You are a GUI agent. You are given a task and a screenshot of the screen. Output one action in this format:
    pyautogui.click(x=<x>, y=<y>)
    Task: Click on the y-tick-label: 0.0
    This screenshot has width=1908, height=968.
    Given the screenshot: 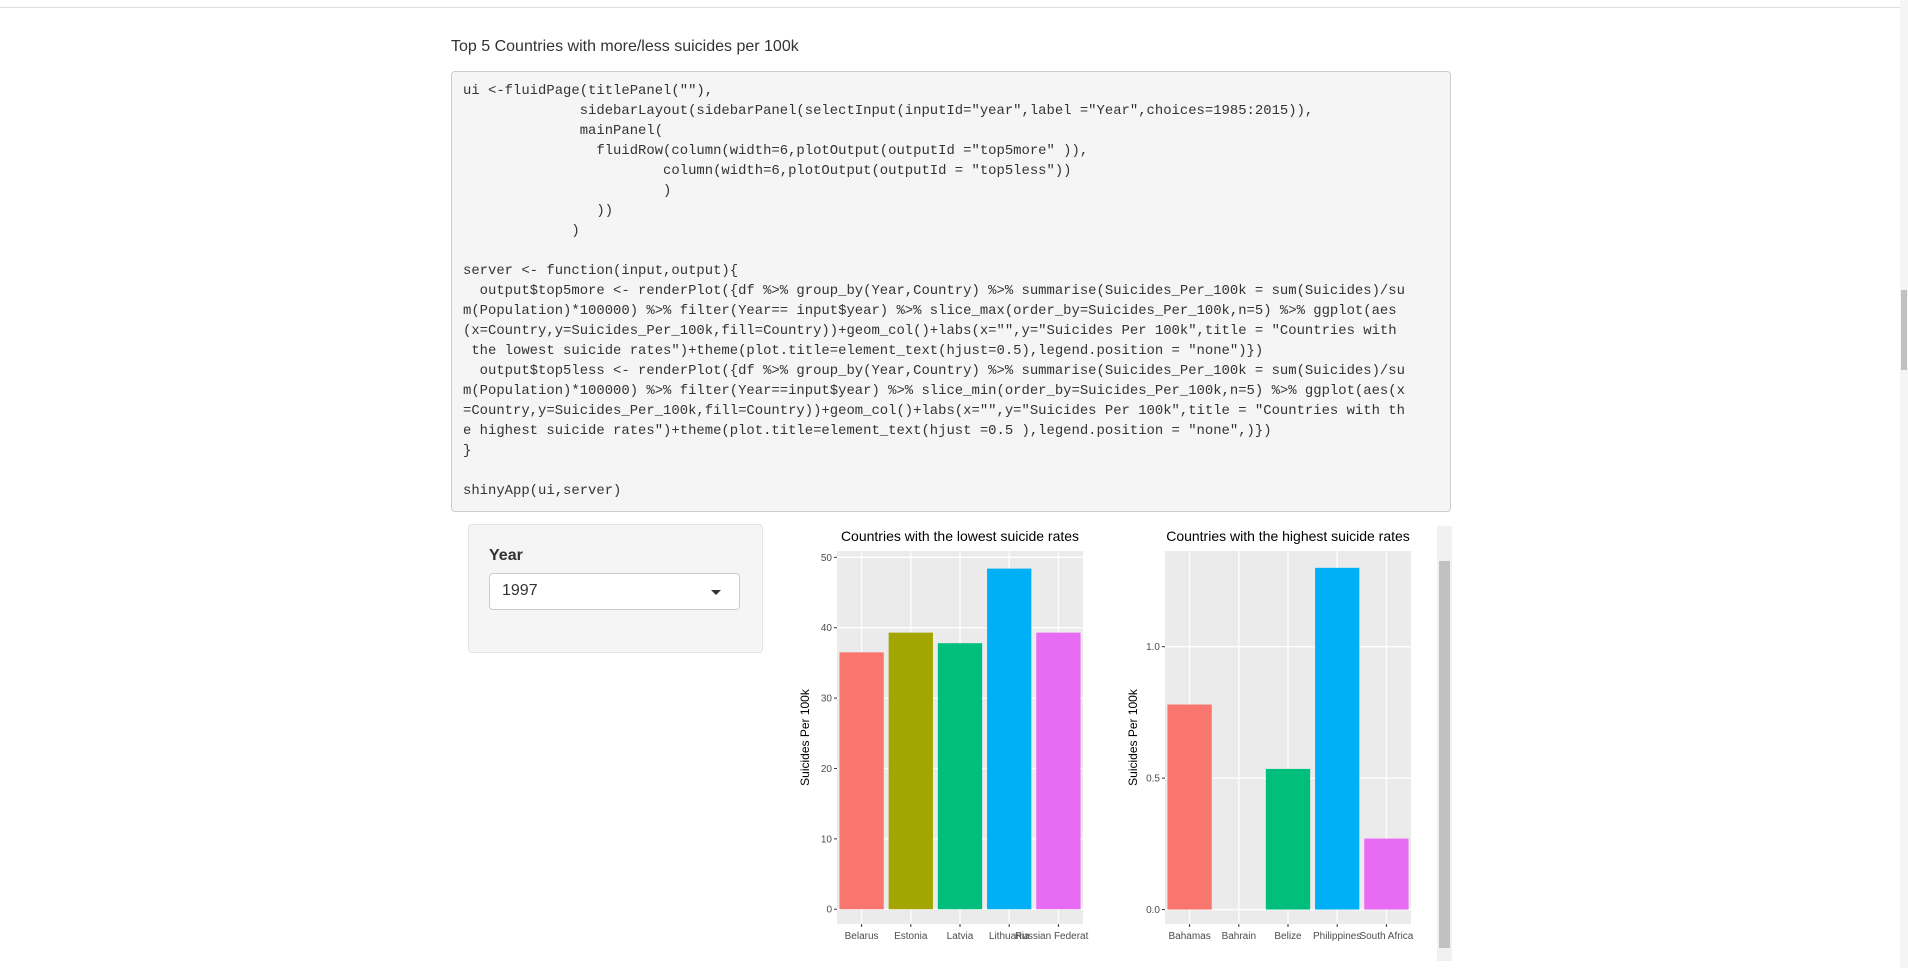 What is the action you would take?
    pyautogui.click(x=1153, y=910)
    